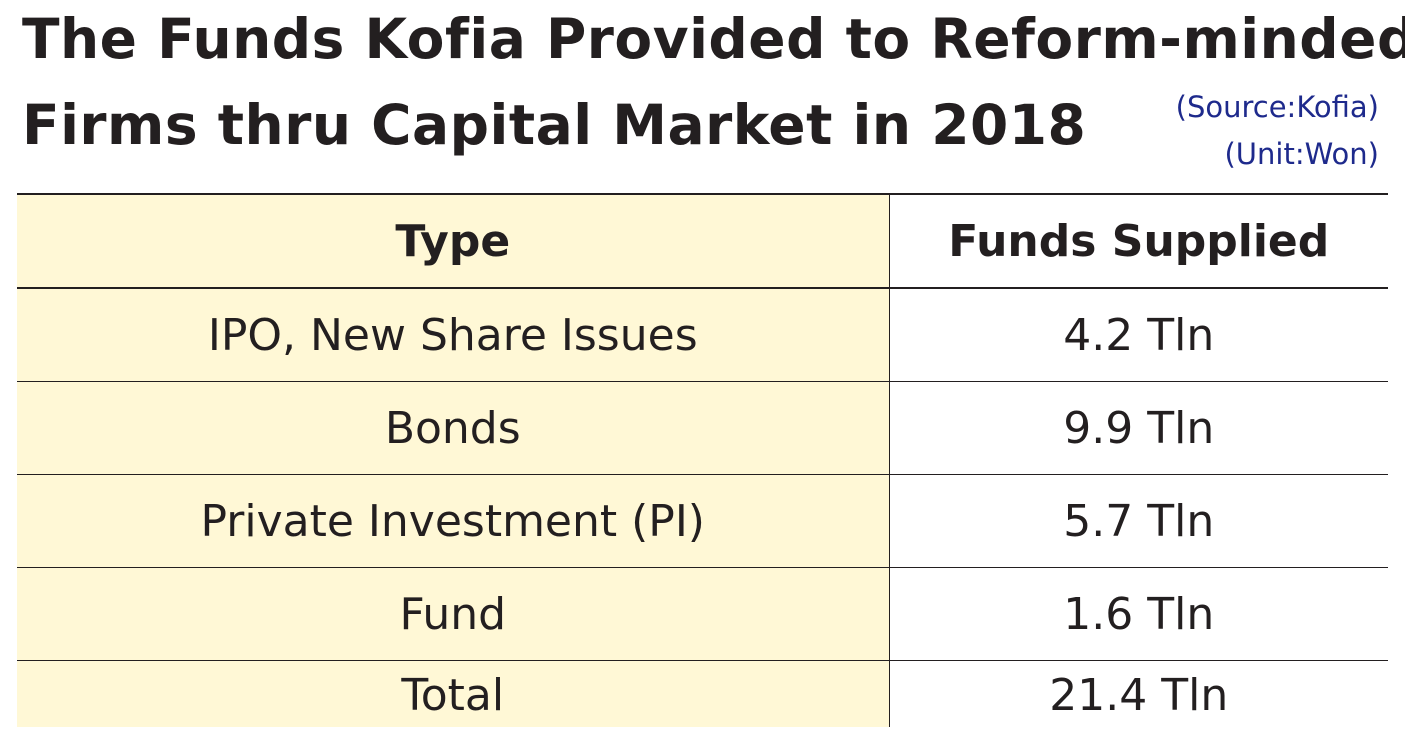  Describe the element at coordinates (1138, 428) in the screenshot. I see `funds-cell: 9.9 Tln` at that location.